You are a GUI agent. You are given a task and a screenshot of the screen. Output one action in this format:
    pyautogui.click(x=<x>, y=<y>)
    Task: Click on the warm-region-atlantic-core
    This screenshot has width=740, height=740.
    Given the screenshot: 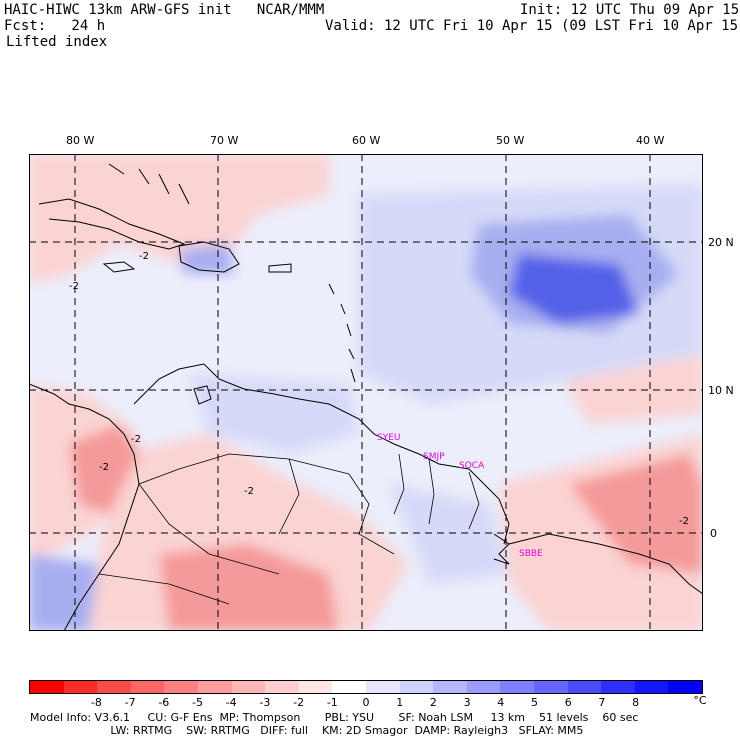 What is the action you would take?
    pyautogui.click(x=636, y=514)
    